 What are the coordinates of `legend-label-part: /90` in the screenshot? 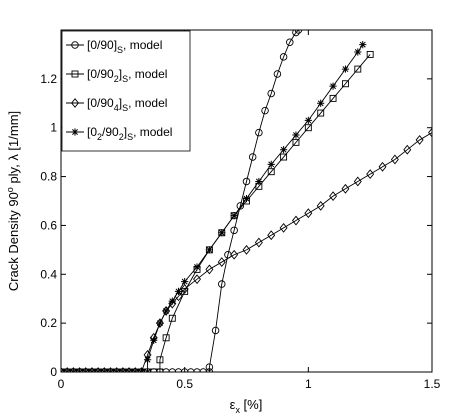 It's located at (110, 132).